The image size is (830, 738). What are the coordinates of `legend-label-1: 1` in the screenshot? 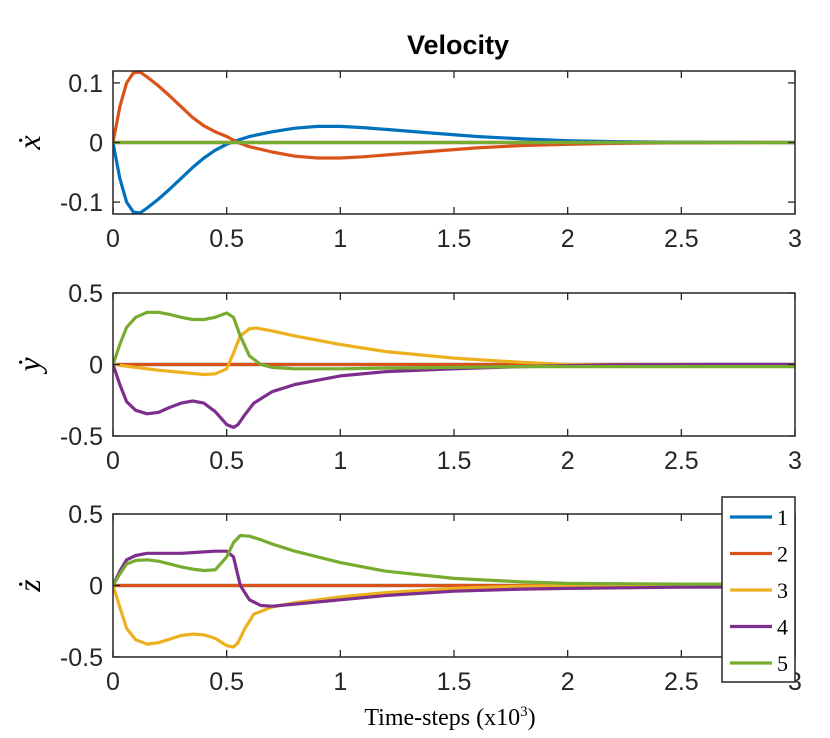 It's located at (782, 517).